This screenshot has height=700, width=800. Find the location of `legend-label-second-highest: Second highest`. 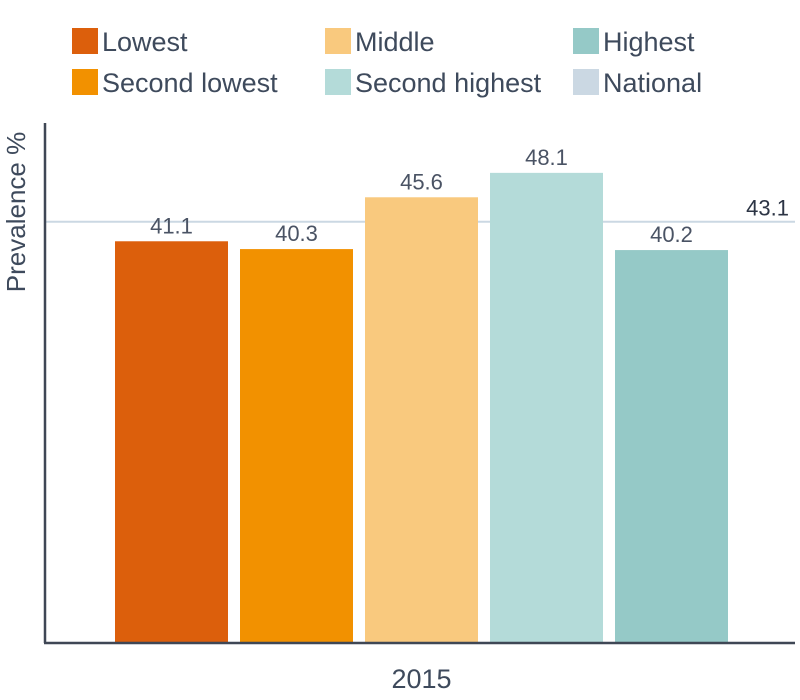

legend-label-second-highest: Second highest is located at coordinates (448, 83).